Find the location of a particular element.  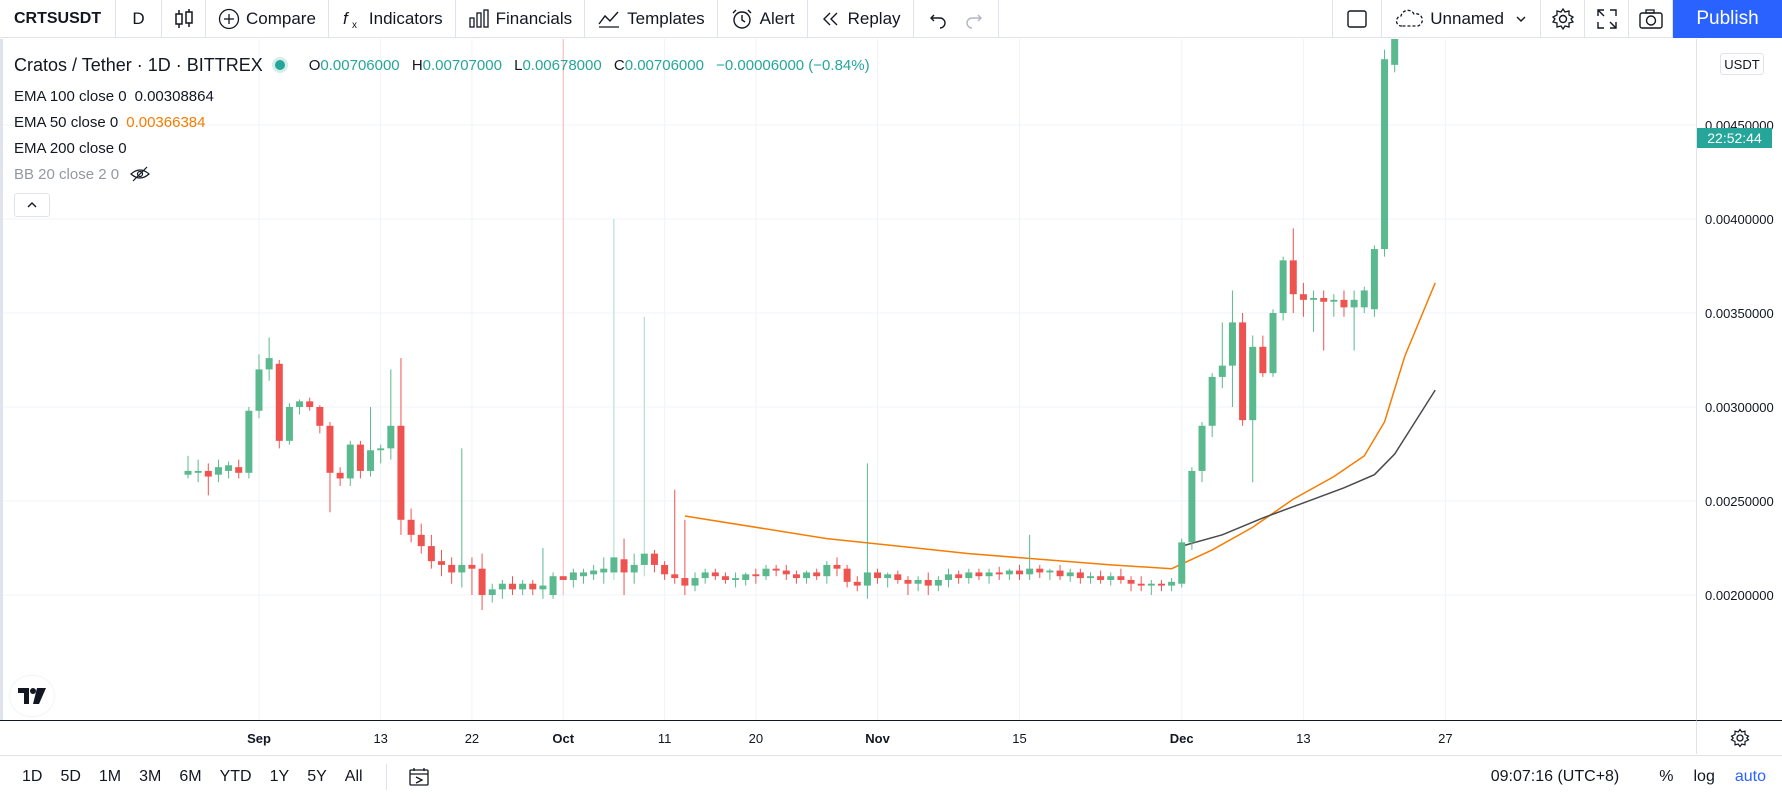

tradingview-logo-icon is located at coordinates (32, 696).